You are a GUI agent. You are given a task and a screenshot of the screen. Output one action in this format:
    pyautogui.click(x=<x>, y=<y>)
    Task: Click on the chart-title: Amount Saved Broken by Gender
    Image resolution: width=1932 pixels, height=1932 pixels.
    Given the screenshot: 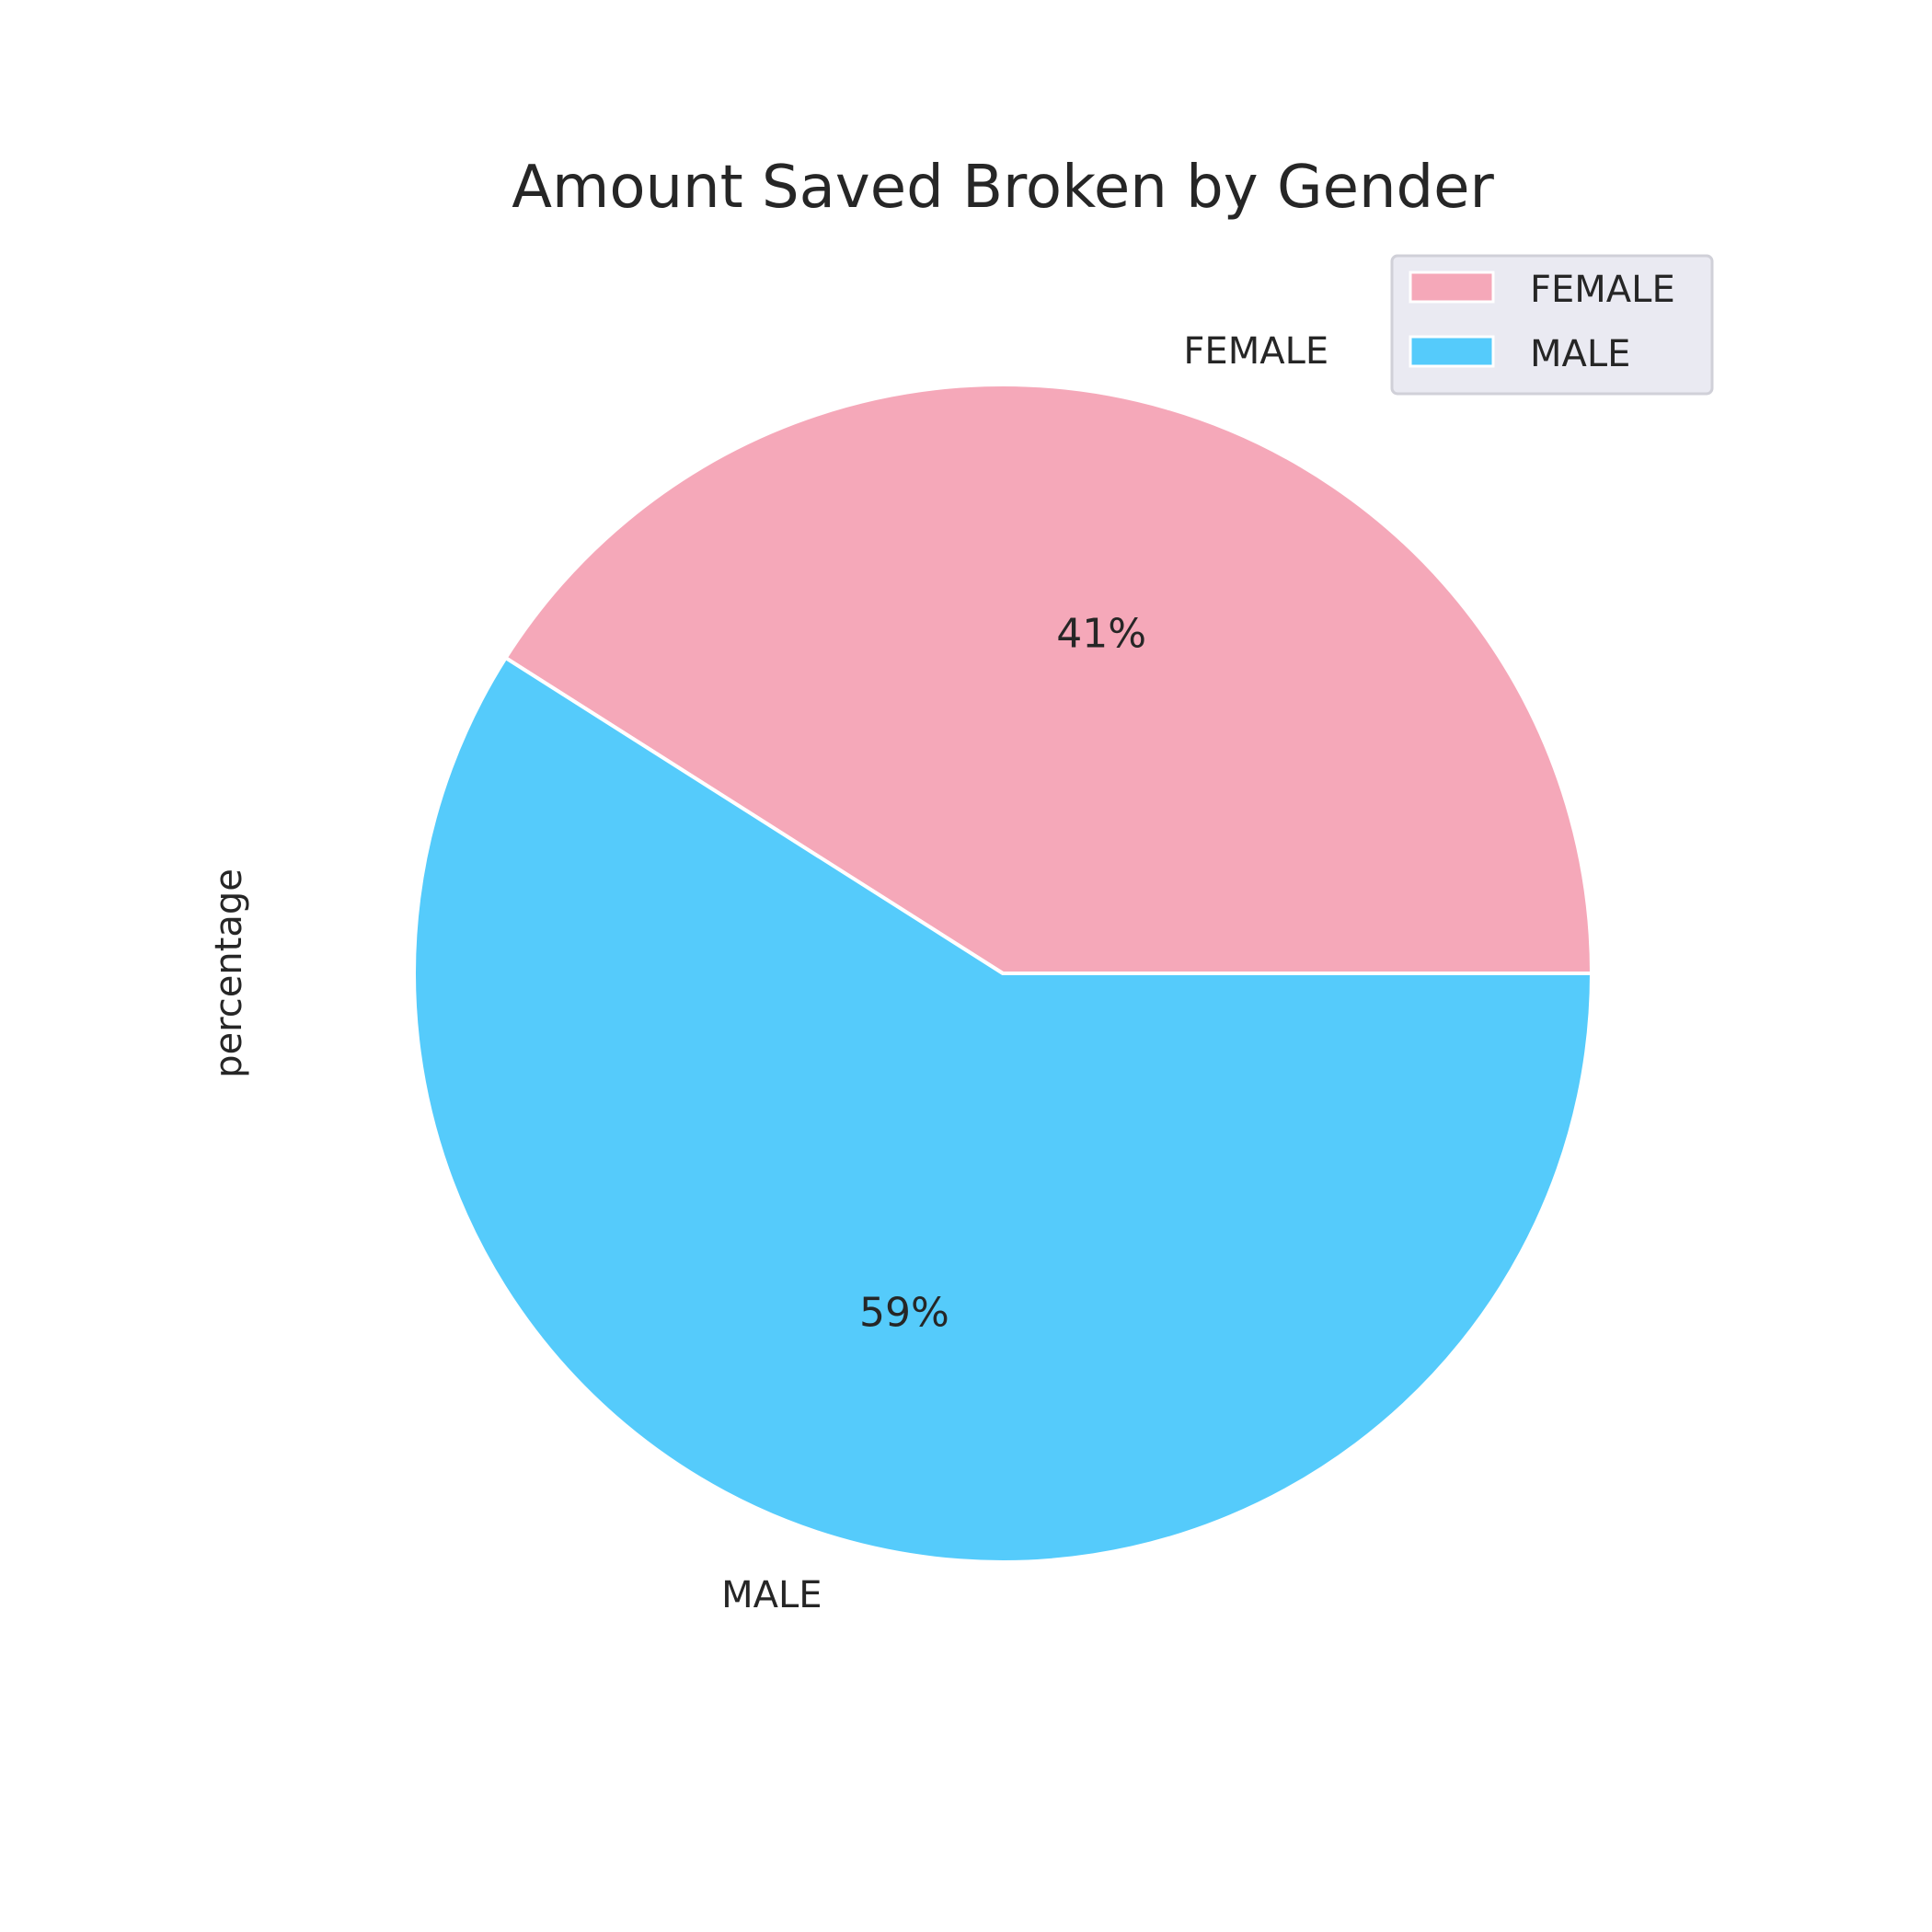 What is the action you would take?
    pyautogui.click(x=1003, y=188)
    